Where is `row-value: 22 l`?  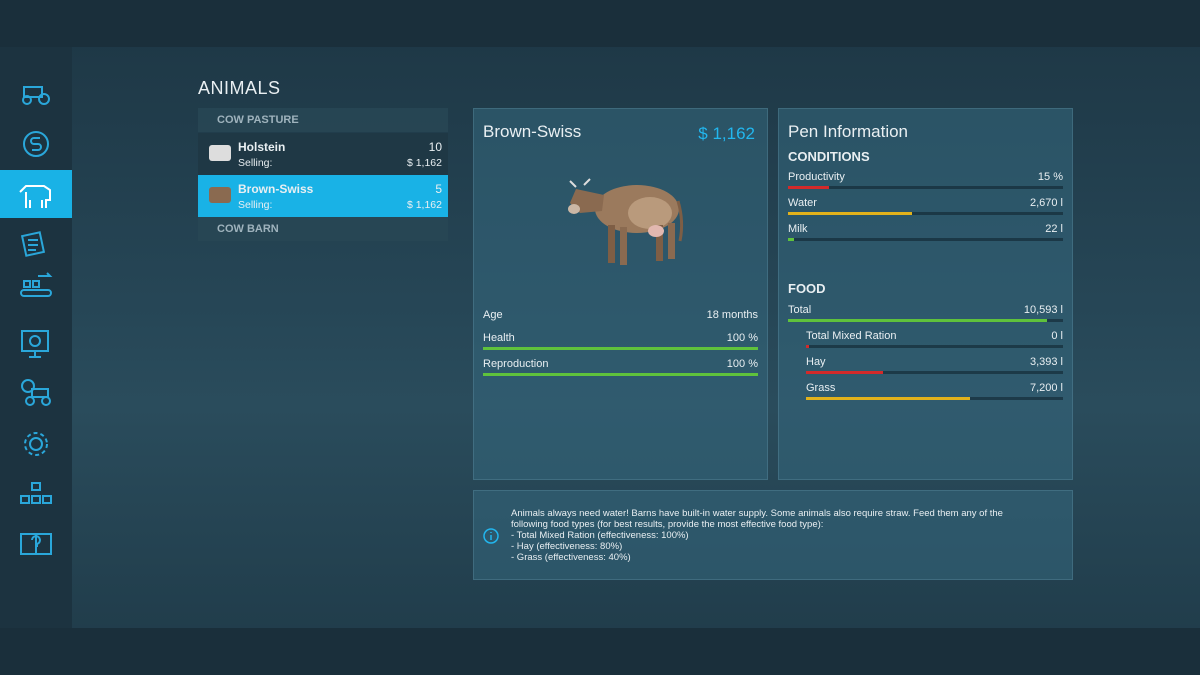
row-value: 22 l is located at coordinates (1054, 229).